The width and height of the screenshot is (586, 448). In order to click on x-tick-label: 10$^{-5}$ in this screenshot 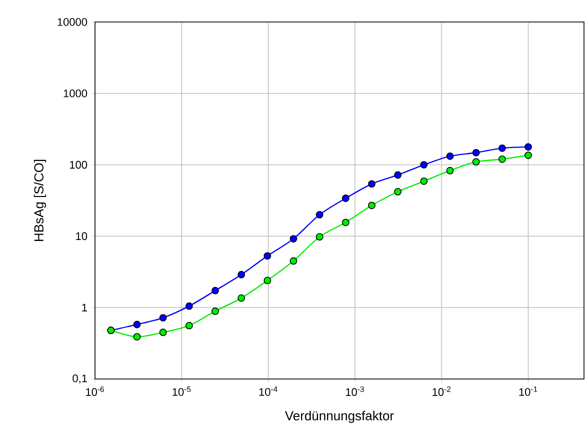, I will do `click(181, 391)`.